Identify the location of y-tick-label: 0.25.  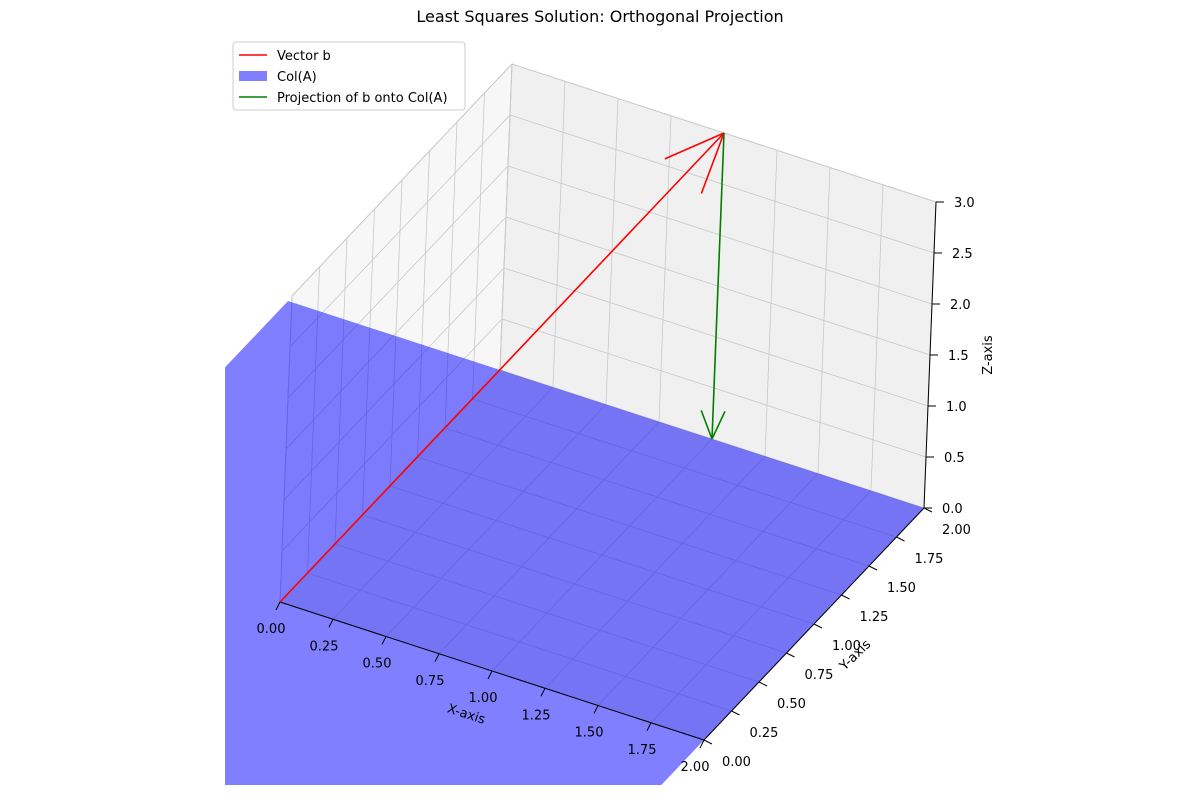
(764, 733).